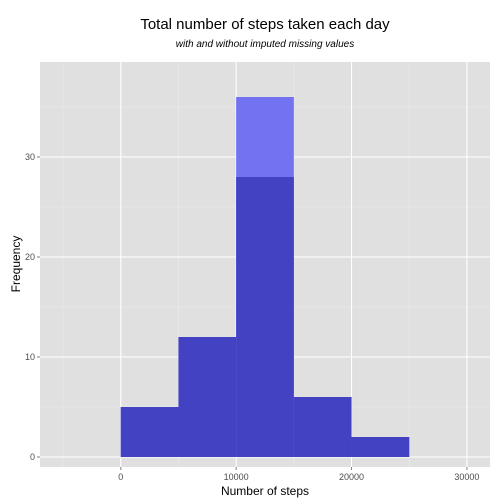  What do you see at coordinates (32, 457) in the screenshot?
I see `y-tick-label: 0` at bounding box center [32, 457].